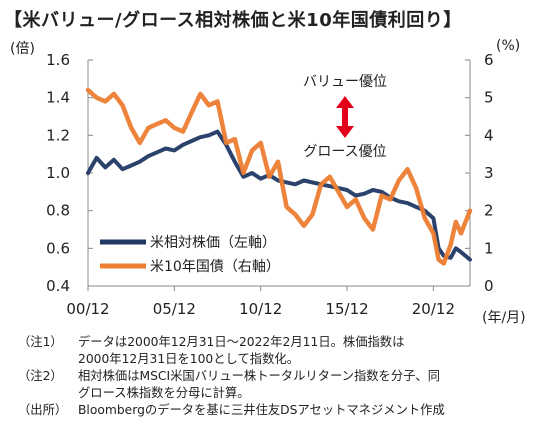 The width and height of the screenshot is (550, 445). Describe the element at coordinates (345, 132) in the screenshot. I see `annotation-arrow-down-head` at that location.